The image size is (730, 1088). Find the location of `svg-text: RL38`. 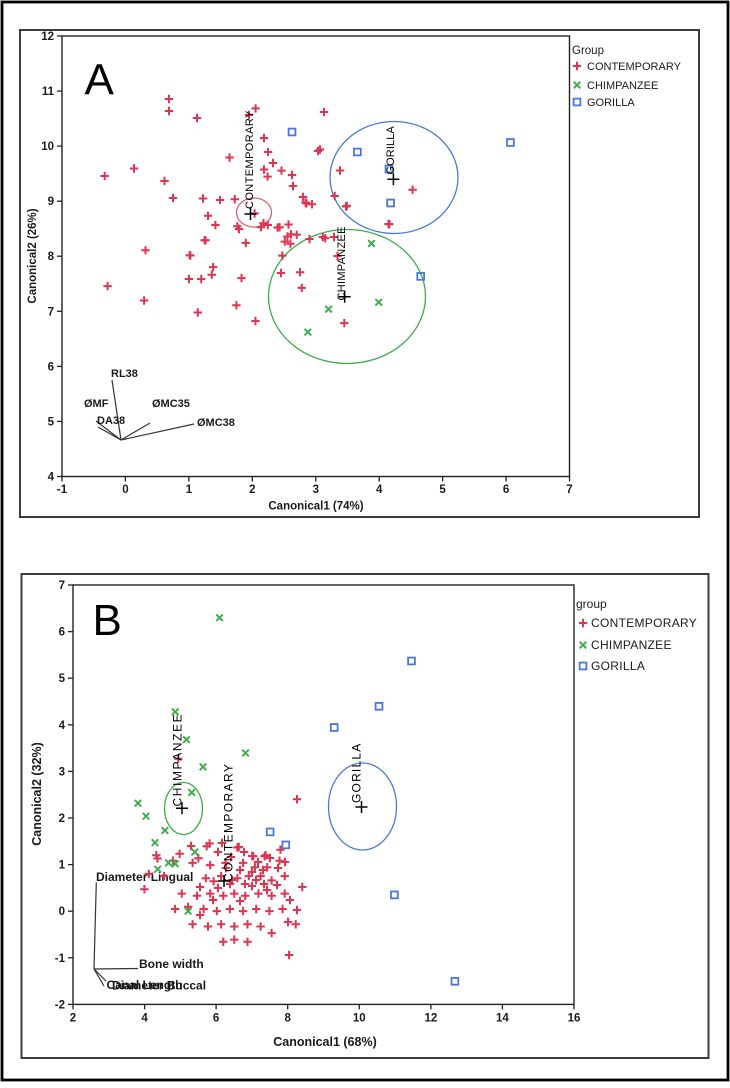

svg-text: RL38 is located at coordinates (124, 374).